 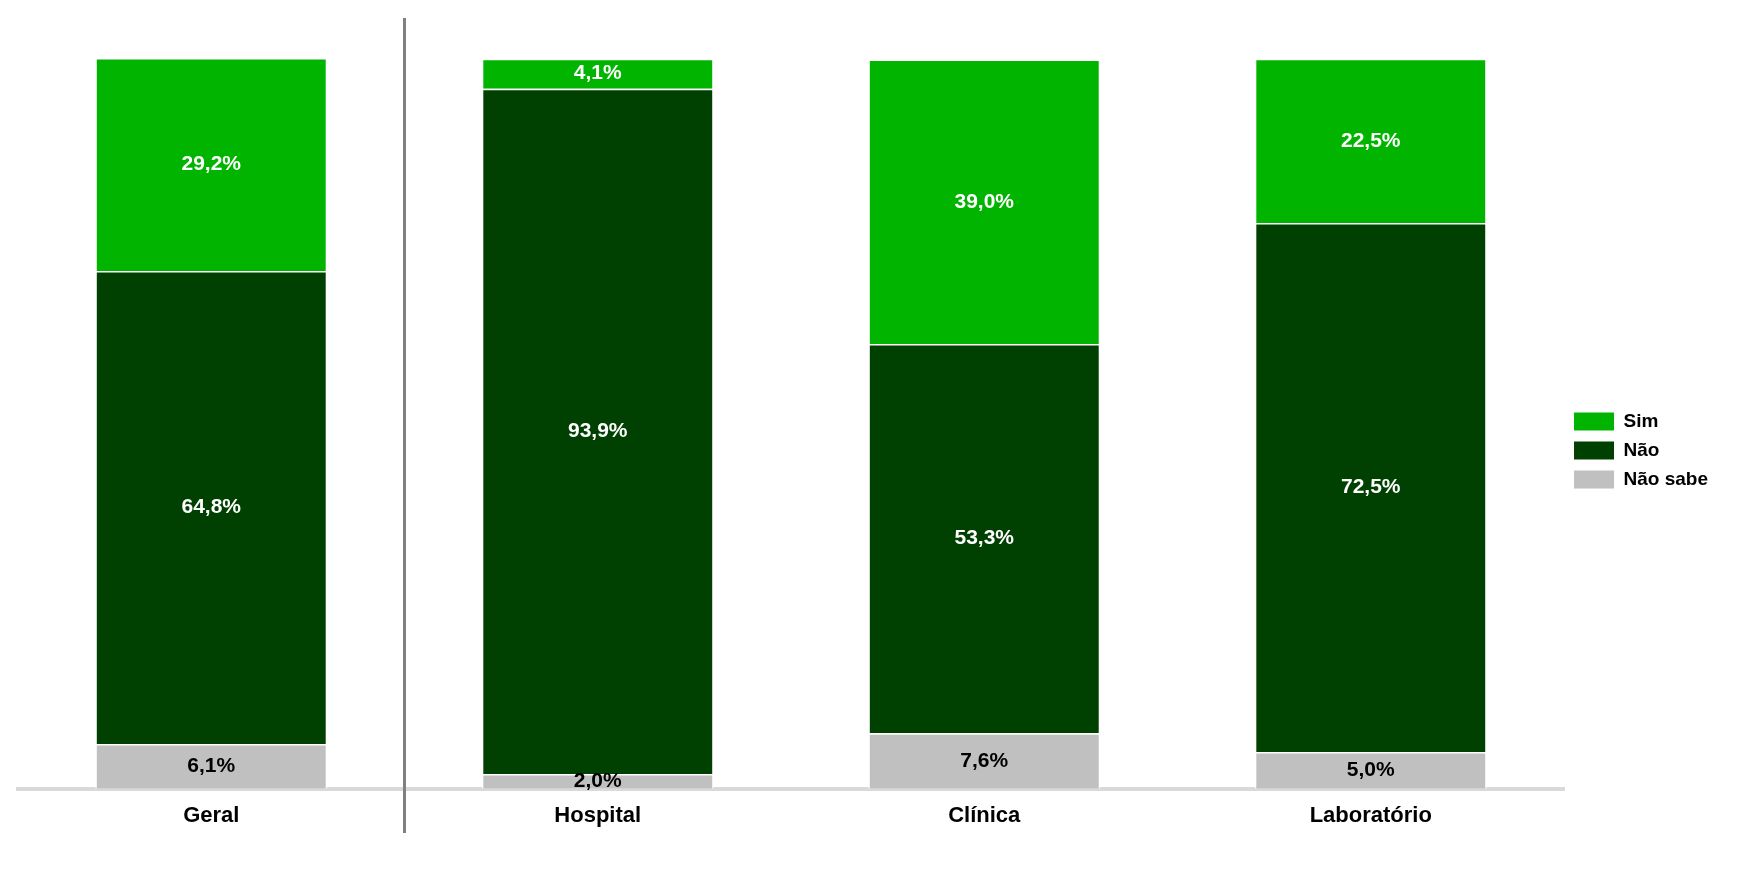 What do you see at coordinates (1641, 420) in the screenshot?
I see `legend-label: Sim` at bounding box center [1641, 420].